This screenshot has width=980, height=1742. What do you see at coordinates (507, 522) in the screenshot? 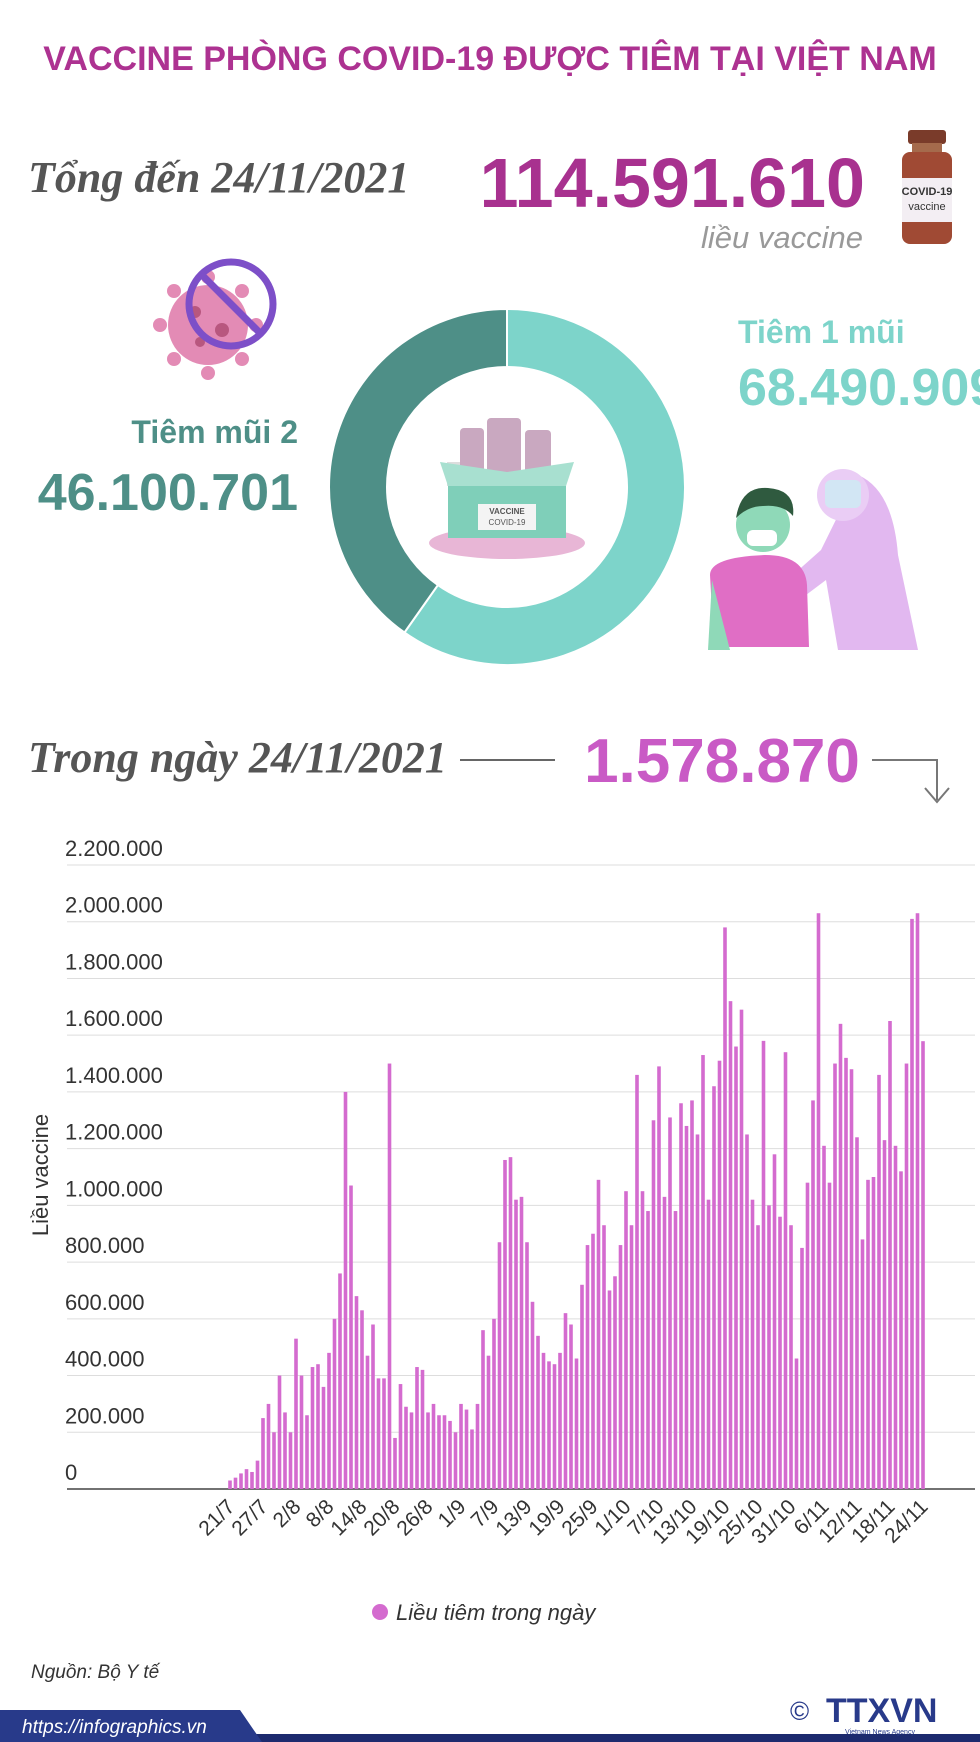
I see `box-sublabel: COVID-19` at bounding box center [507, 522].